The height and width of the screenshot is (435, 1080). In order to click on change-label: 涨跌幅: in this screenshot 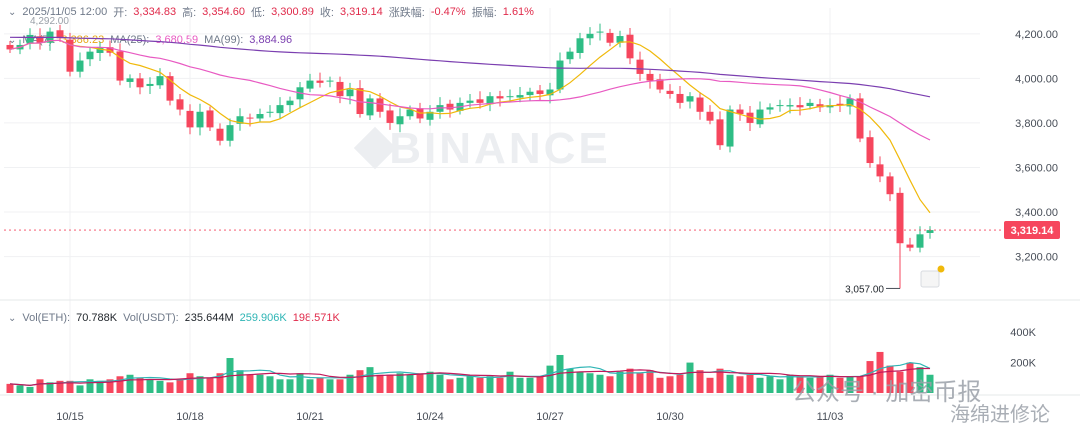, I will do `click(406, 13)`.